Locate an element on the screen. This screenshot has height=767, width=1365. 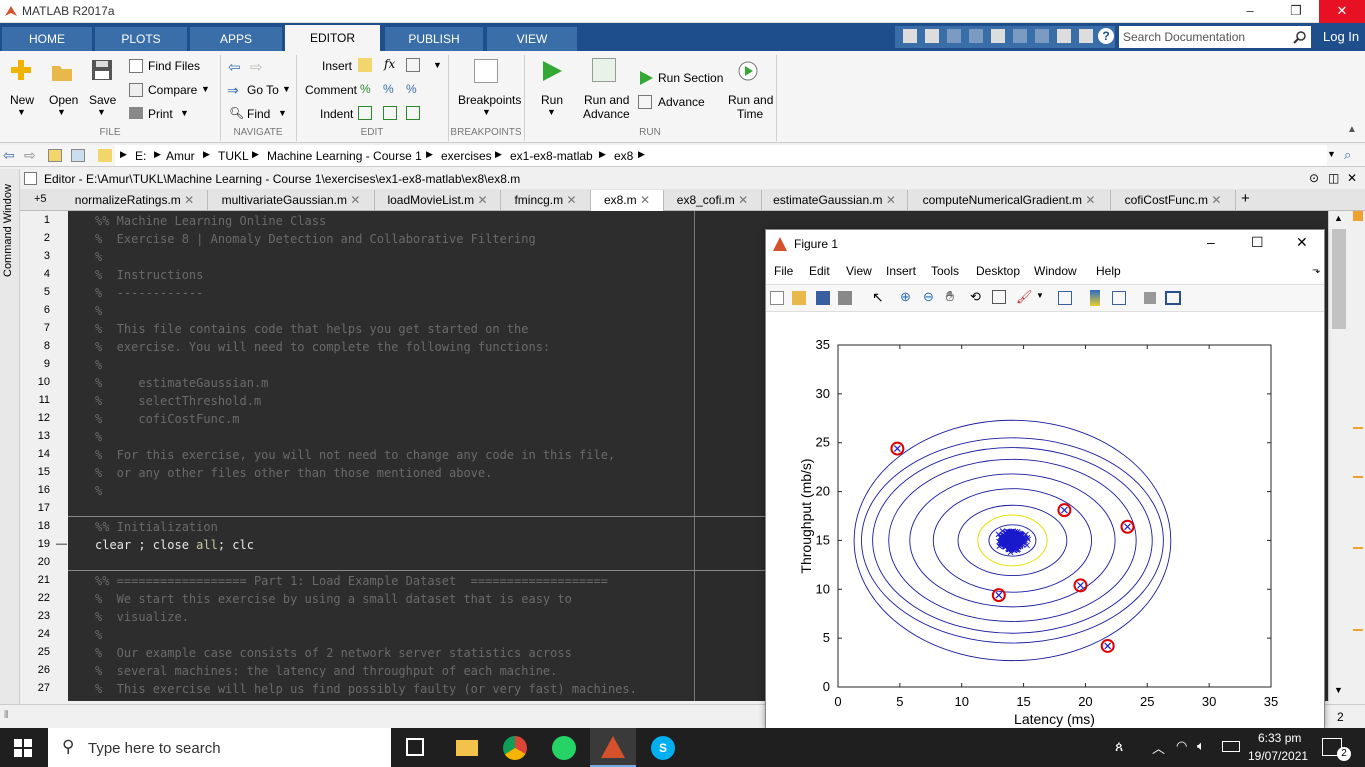
tab-home: HOME is located at coordinates (47, 39).